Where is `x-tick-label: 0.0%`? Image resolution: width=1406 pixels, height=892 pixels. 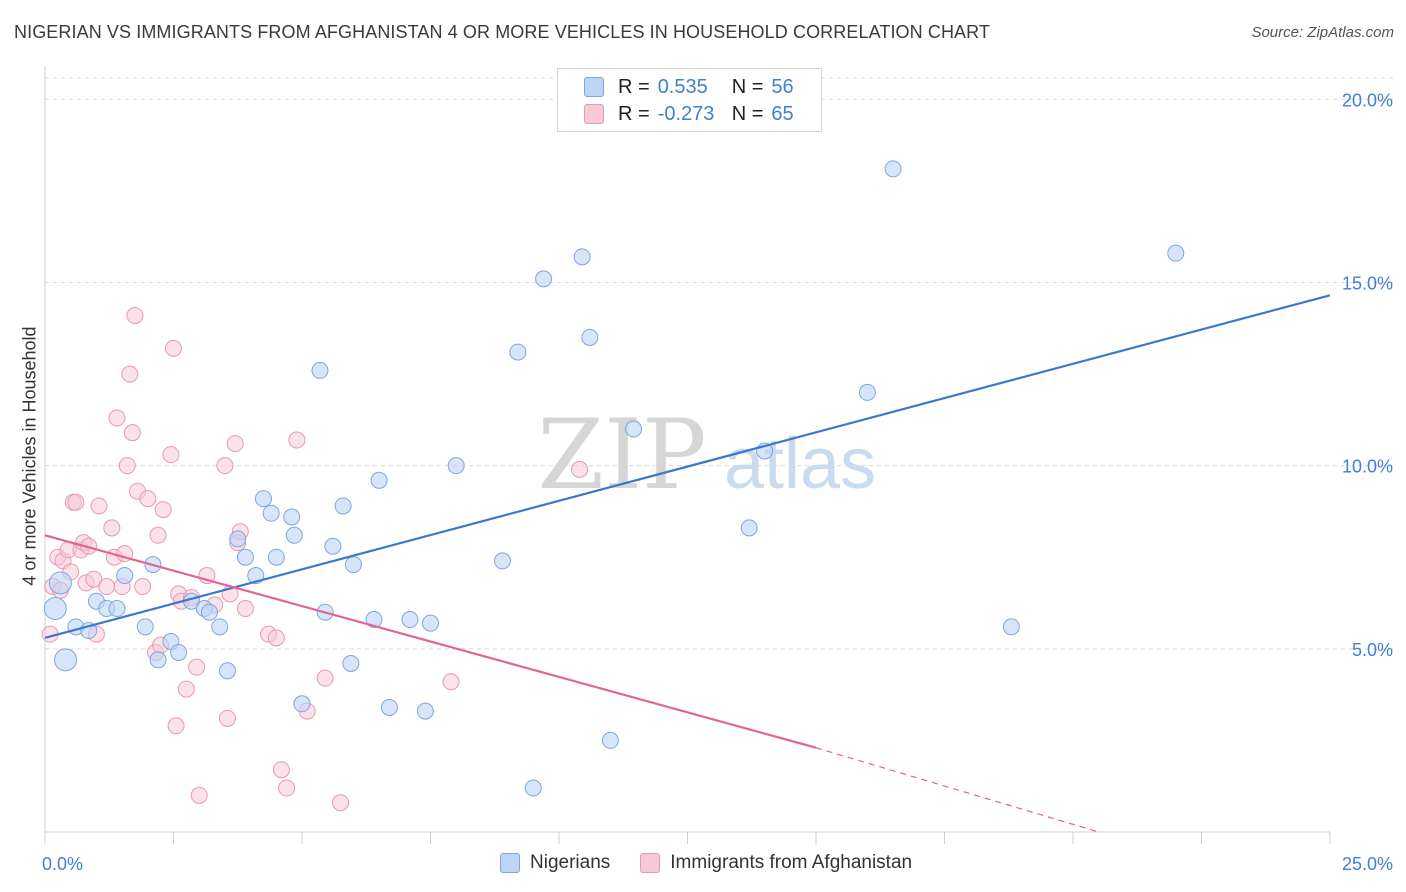 x-tick-label: 0.0% is located at coordinates (62, 864).